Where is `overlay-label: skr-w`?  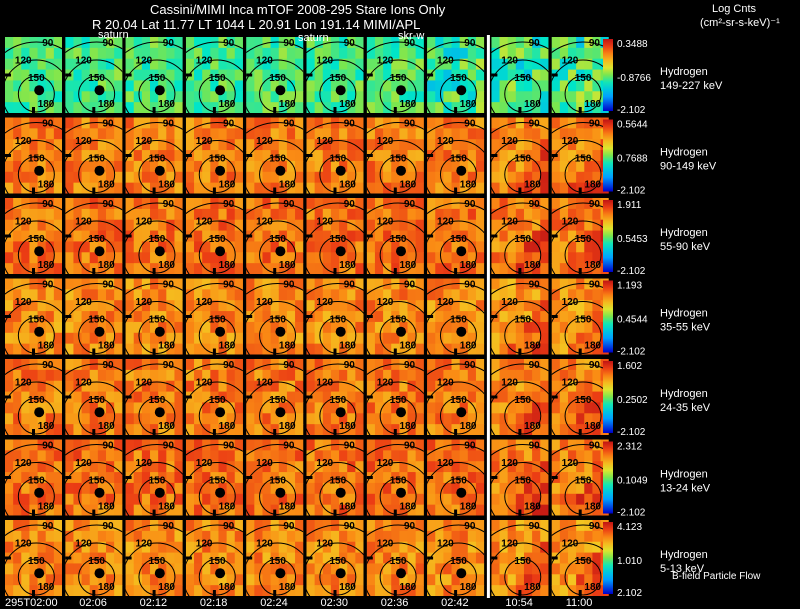 overlay-label: skr-w is located at coordinates (411, 36).